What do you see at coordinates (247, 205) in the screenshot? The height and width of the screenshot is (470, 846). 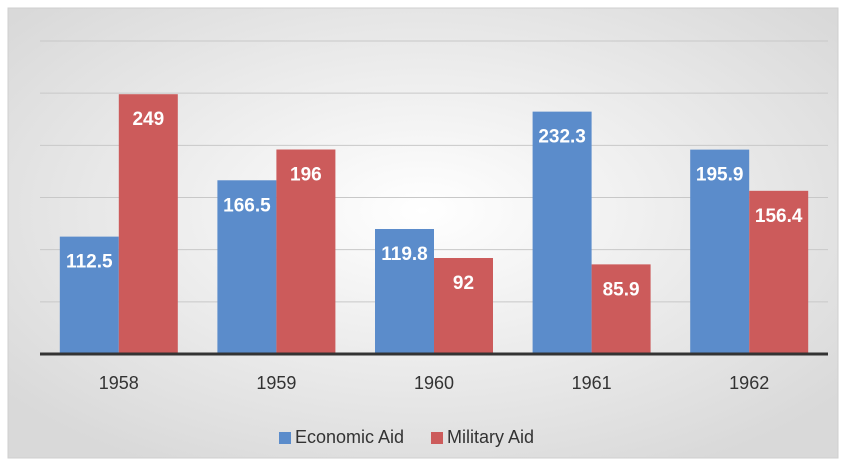 I see `data-label: 166.5` at bounding box center [247, 205].